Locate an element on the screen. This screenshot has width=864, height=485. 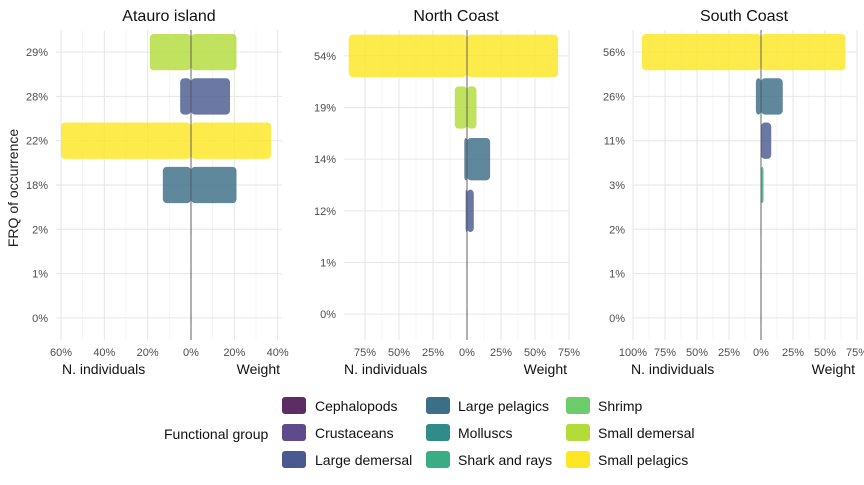
legend-item-shark-and-rays: Shark and rays is located at coordinates (489, 459).